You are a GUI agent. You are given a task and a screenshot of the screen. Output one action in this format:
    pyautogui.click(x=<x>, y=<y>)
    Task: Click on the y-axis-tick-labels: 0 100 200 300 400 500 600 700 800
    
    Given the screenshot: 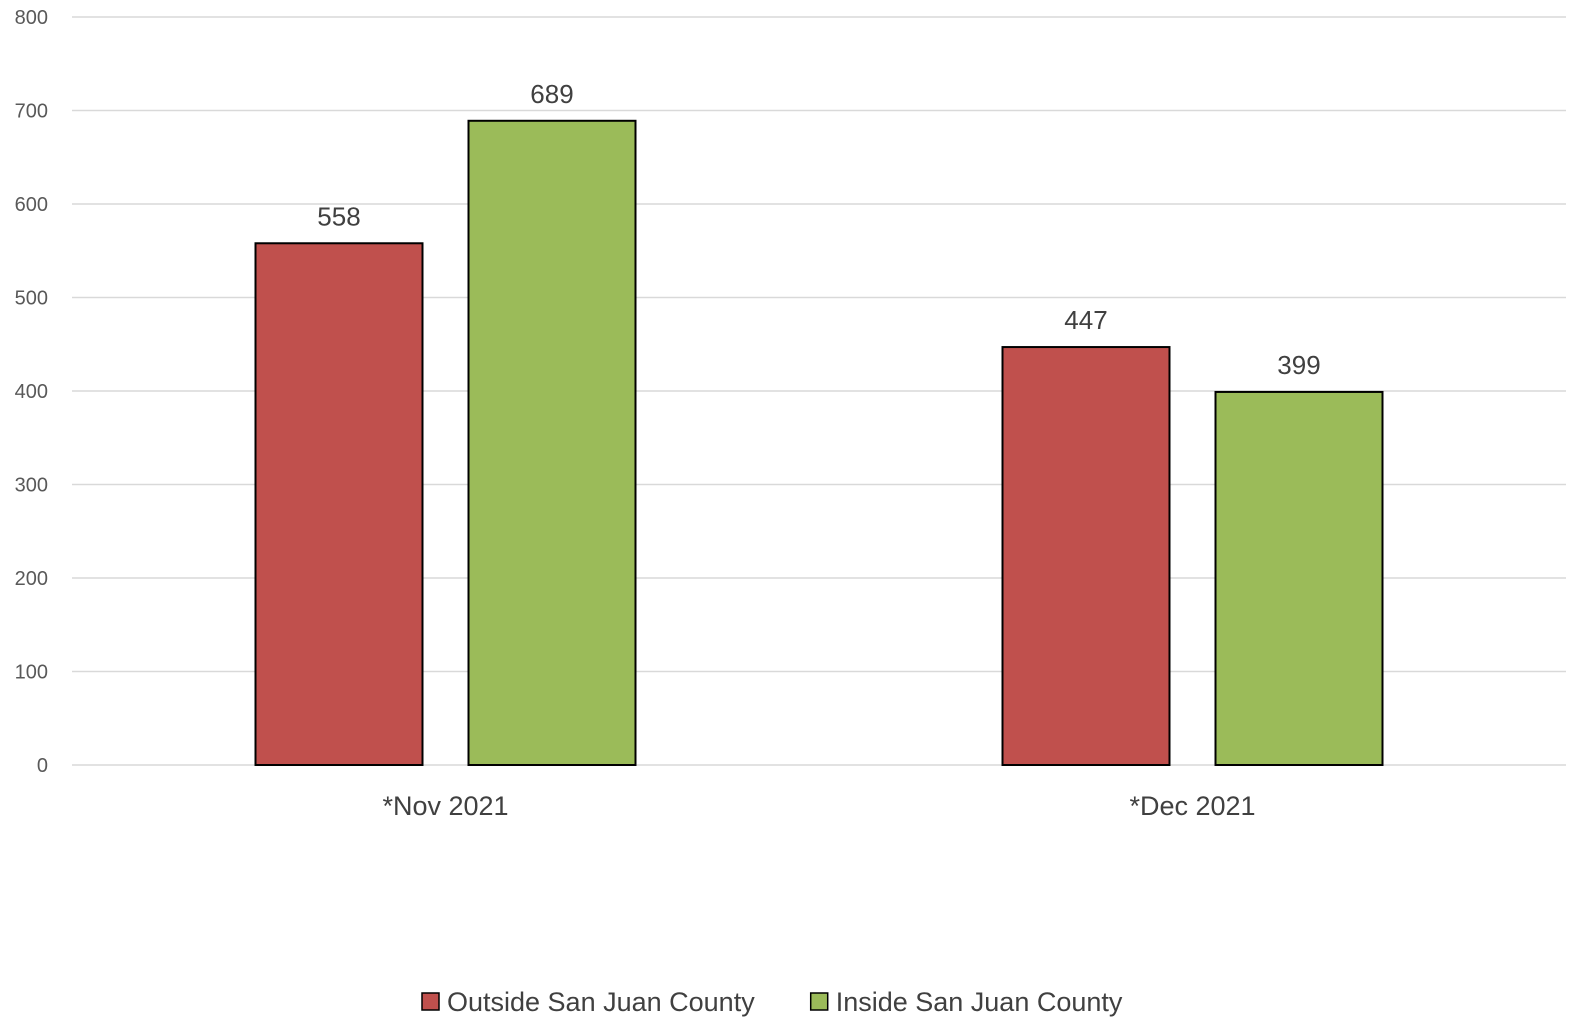 What is the action you would take?
    pyautogui.click(x=31, y=392)
    